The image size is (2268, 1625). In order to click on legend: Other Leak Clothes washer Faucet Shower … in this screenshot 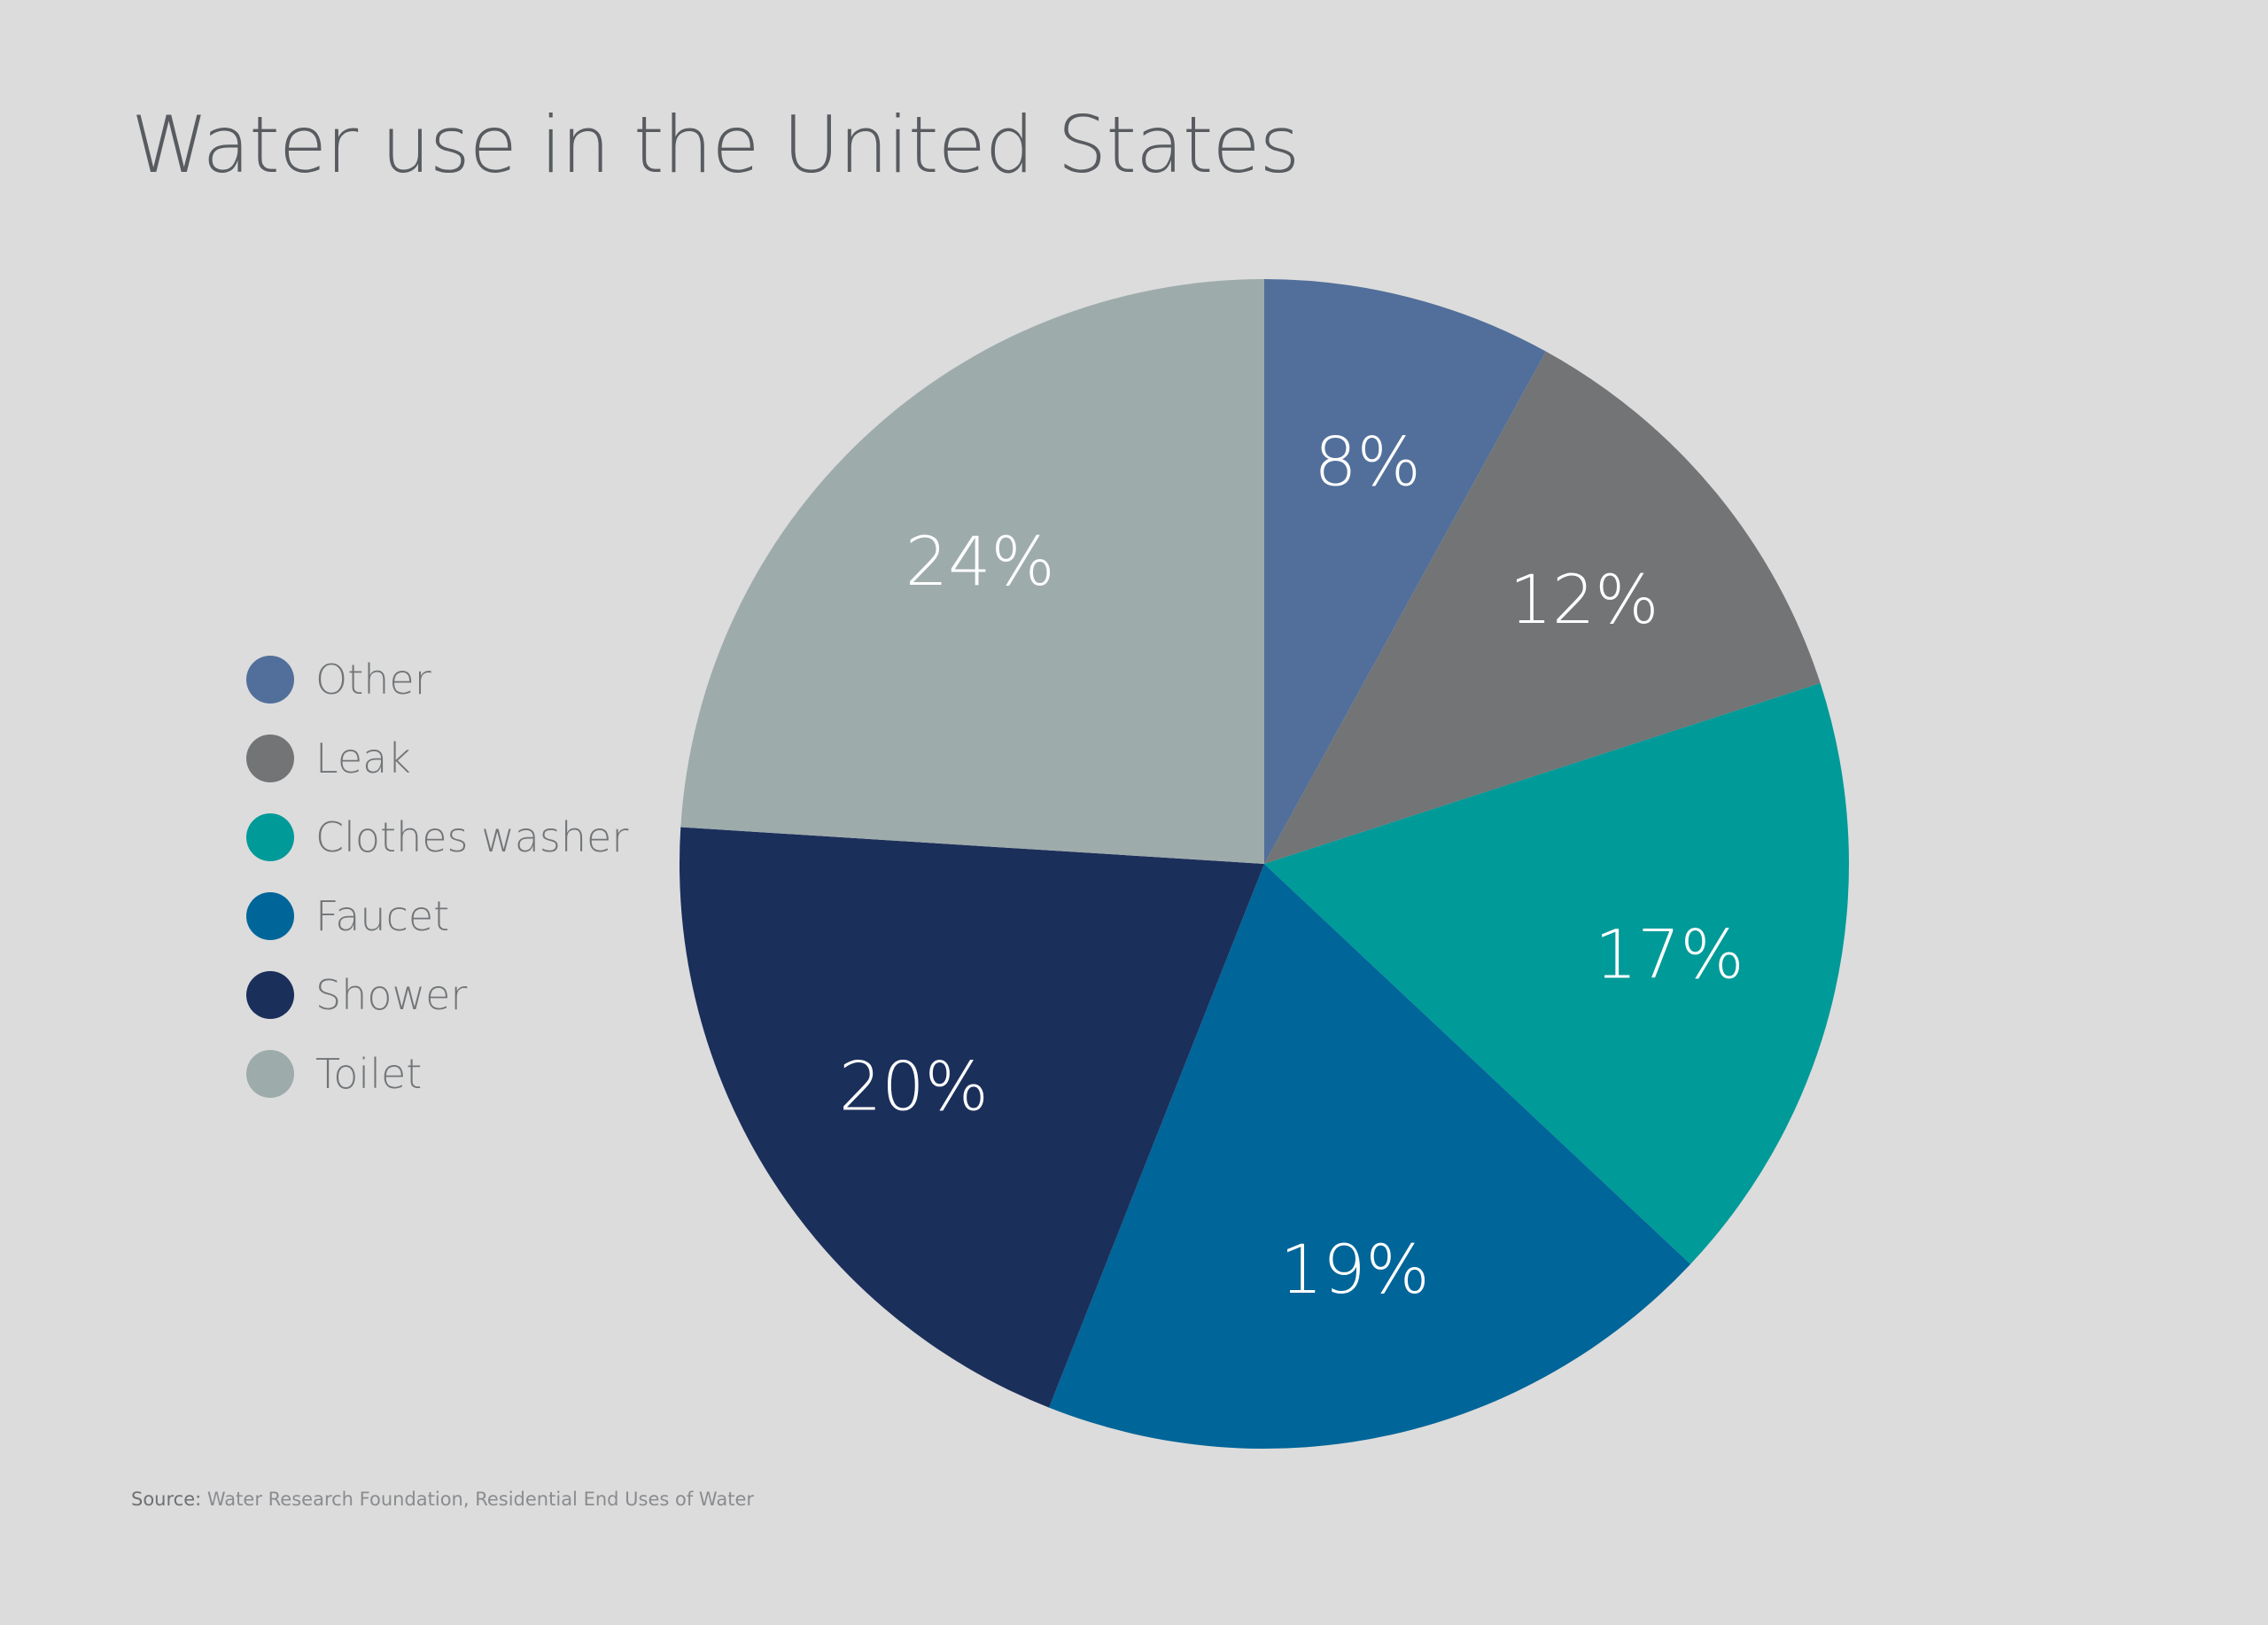, I will do `click(437, 876)`.